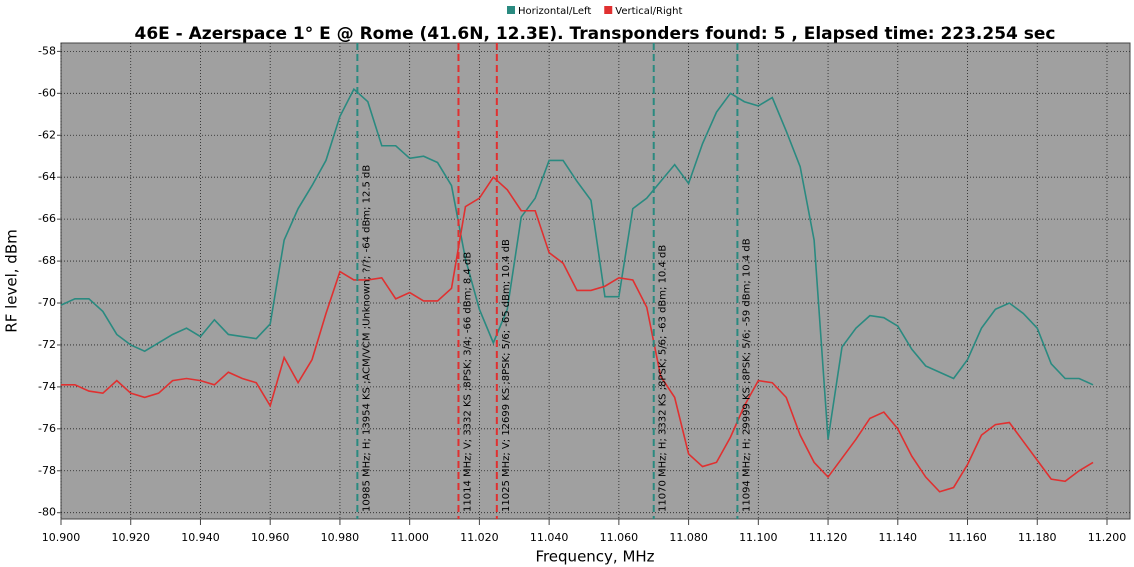  I want to click on y-tick-label: -70, so click(47, 302).